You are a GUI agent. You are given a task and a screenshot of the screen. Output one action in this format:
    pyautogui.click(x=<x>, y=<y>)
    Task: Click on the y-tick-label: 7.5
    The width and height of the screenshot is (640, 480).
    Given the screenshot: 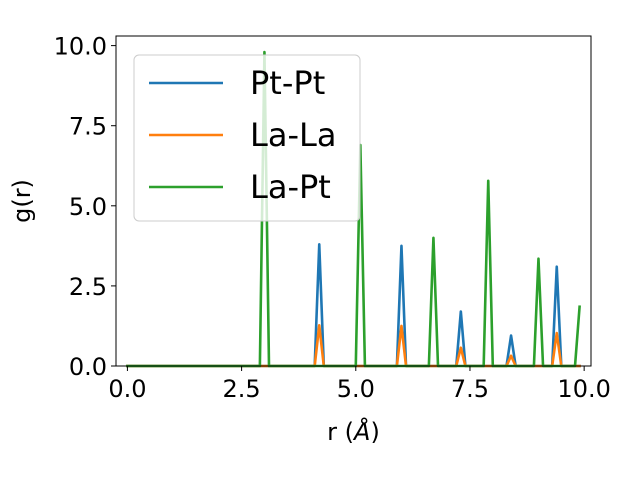 What is the action you would take?
    pyautogui.click(x=88, y=127)
    